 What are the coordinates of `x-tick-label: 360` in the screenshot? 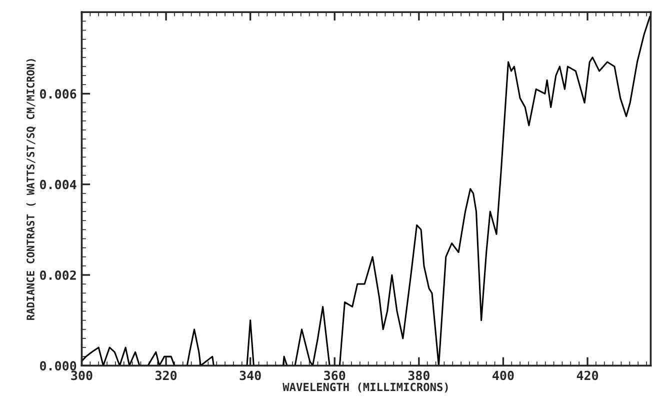 It's located at (335, 375).